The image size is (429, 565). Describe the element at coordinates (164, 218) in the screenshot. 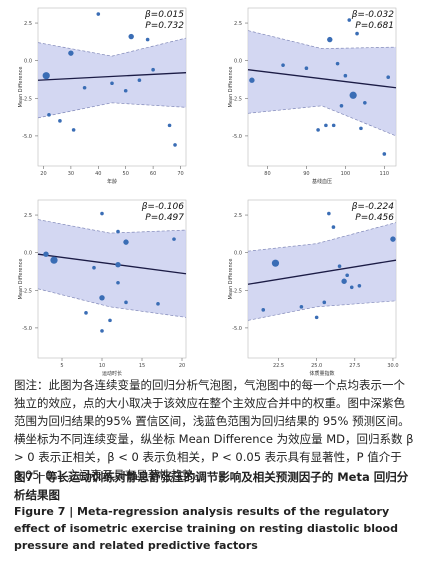

I see `p-label: P=0.497` at that location.